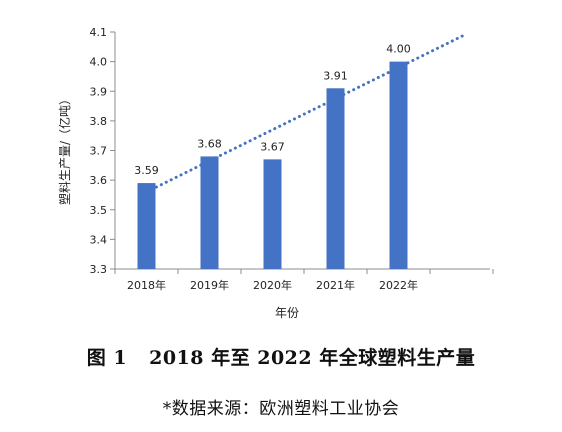 The width and height of the screenshot is (562, 432). I want to click on y-tick-label: 3.5, so click(99, 210).